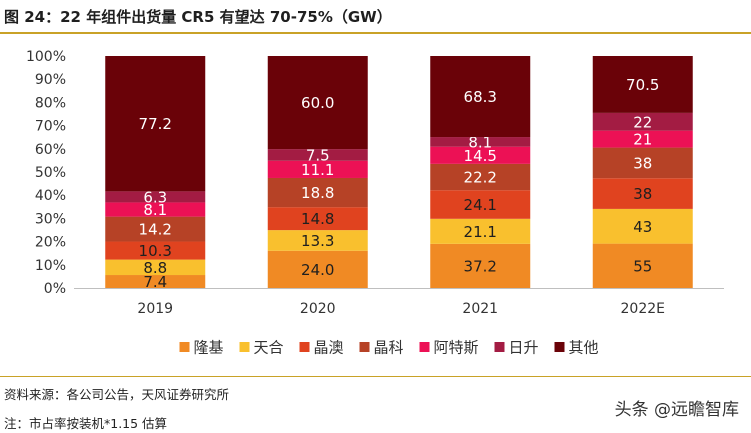 The height and width of the screenshot is (433, 751). Describe the element at coordinates (50, 219) in the screenshot. I see `y-tick-label: 30%` at that location.